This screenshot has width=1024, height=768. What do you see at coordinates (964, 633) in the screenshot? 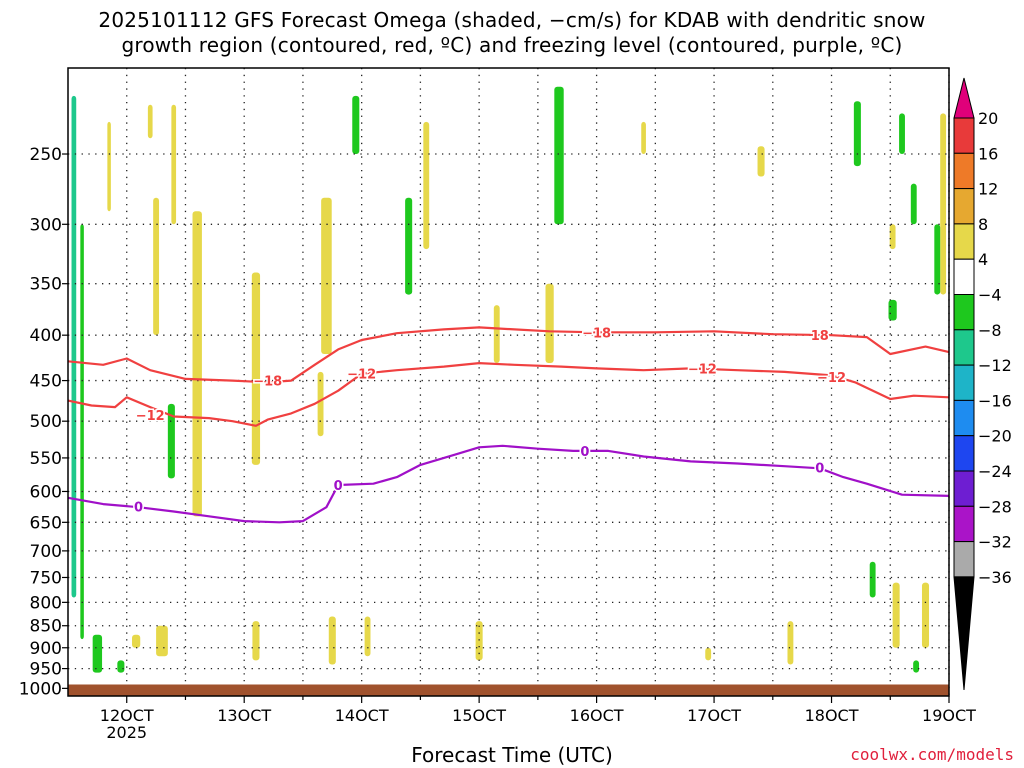
I see `colorbar-bottom-arrow` at bounding box center [964, 633].